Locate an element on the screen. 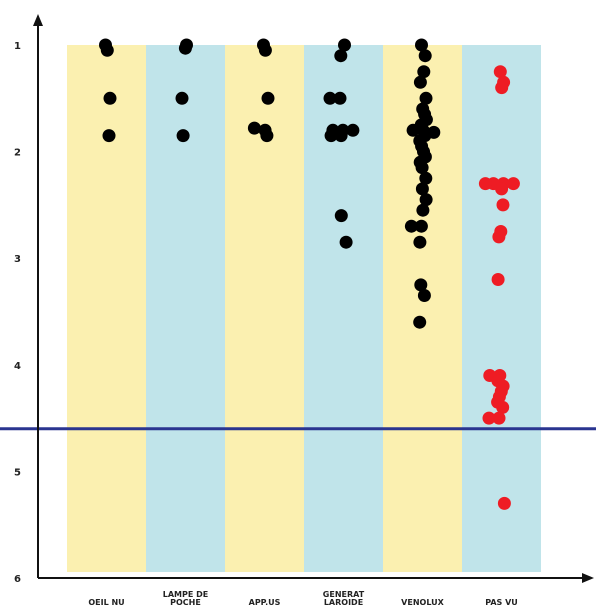  x-category-label: GENERAT LAROIDE is located at coordinates (344, 598).